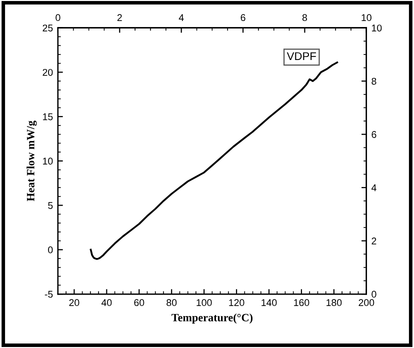  I want to click on x2-tick-label: 8, so click(304, 18).